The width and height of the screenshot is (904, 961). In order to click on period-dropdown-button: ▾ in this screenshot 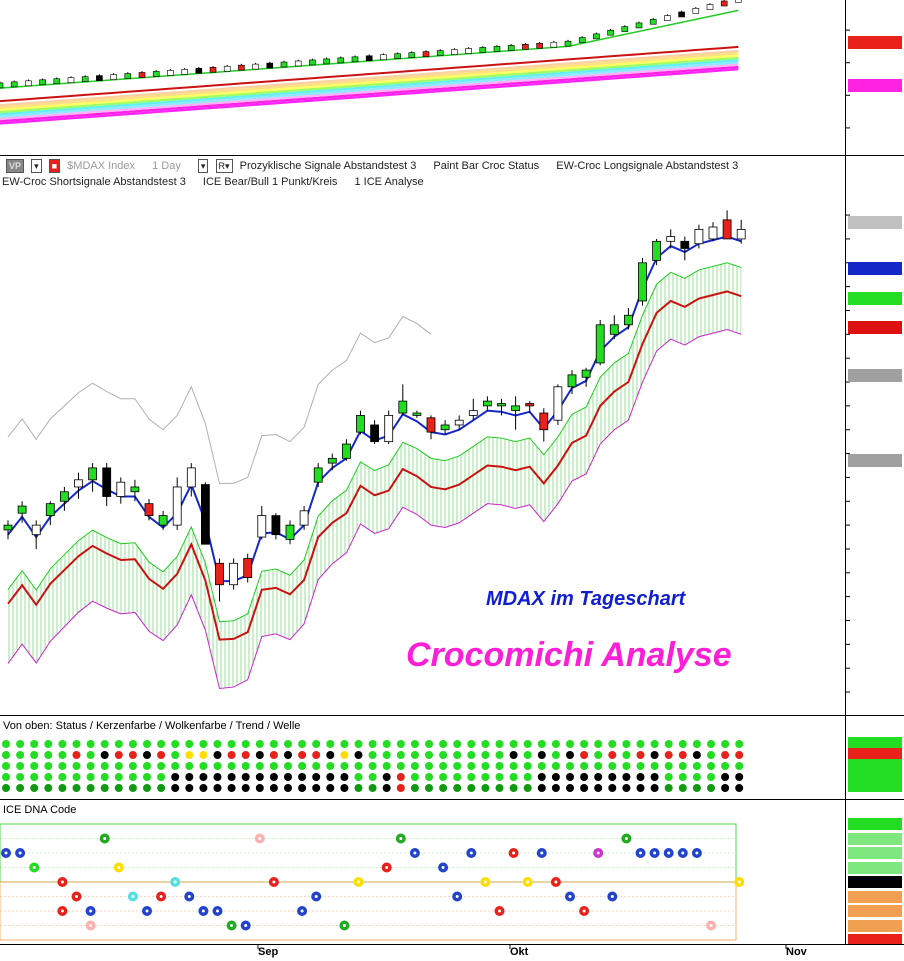, I will do `click(203, 166)`.